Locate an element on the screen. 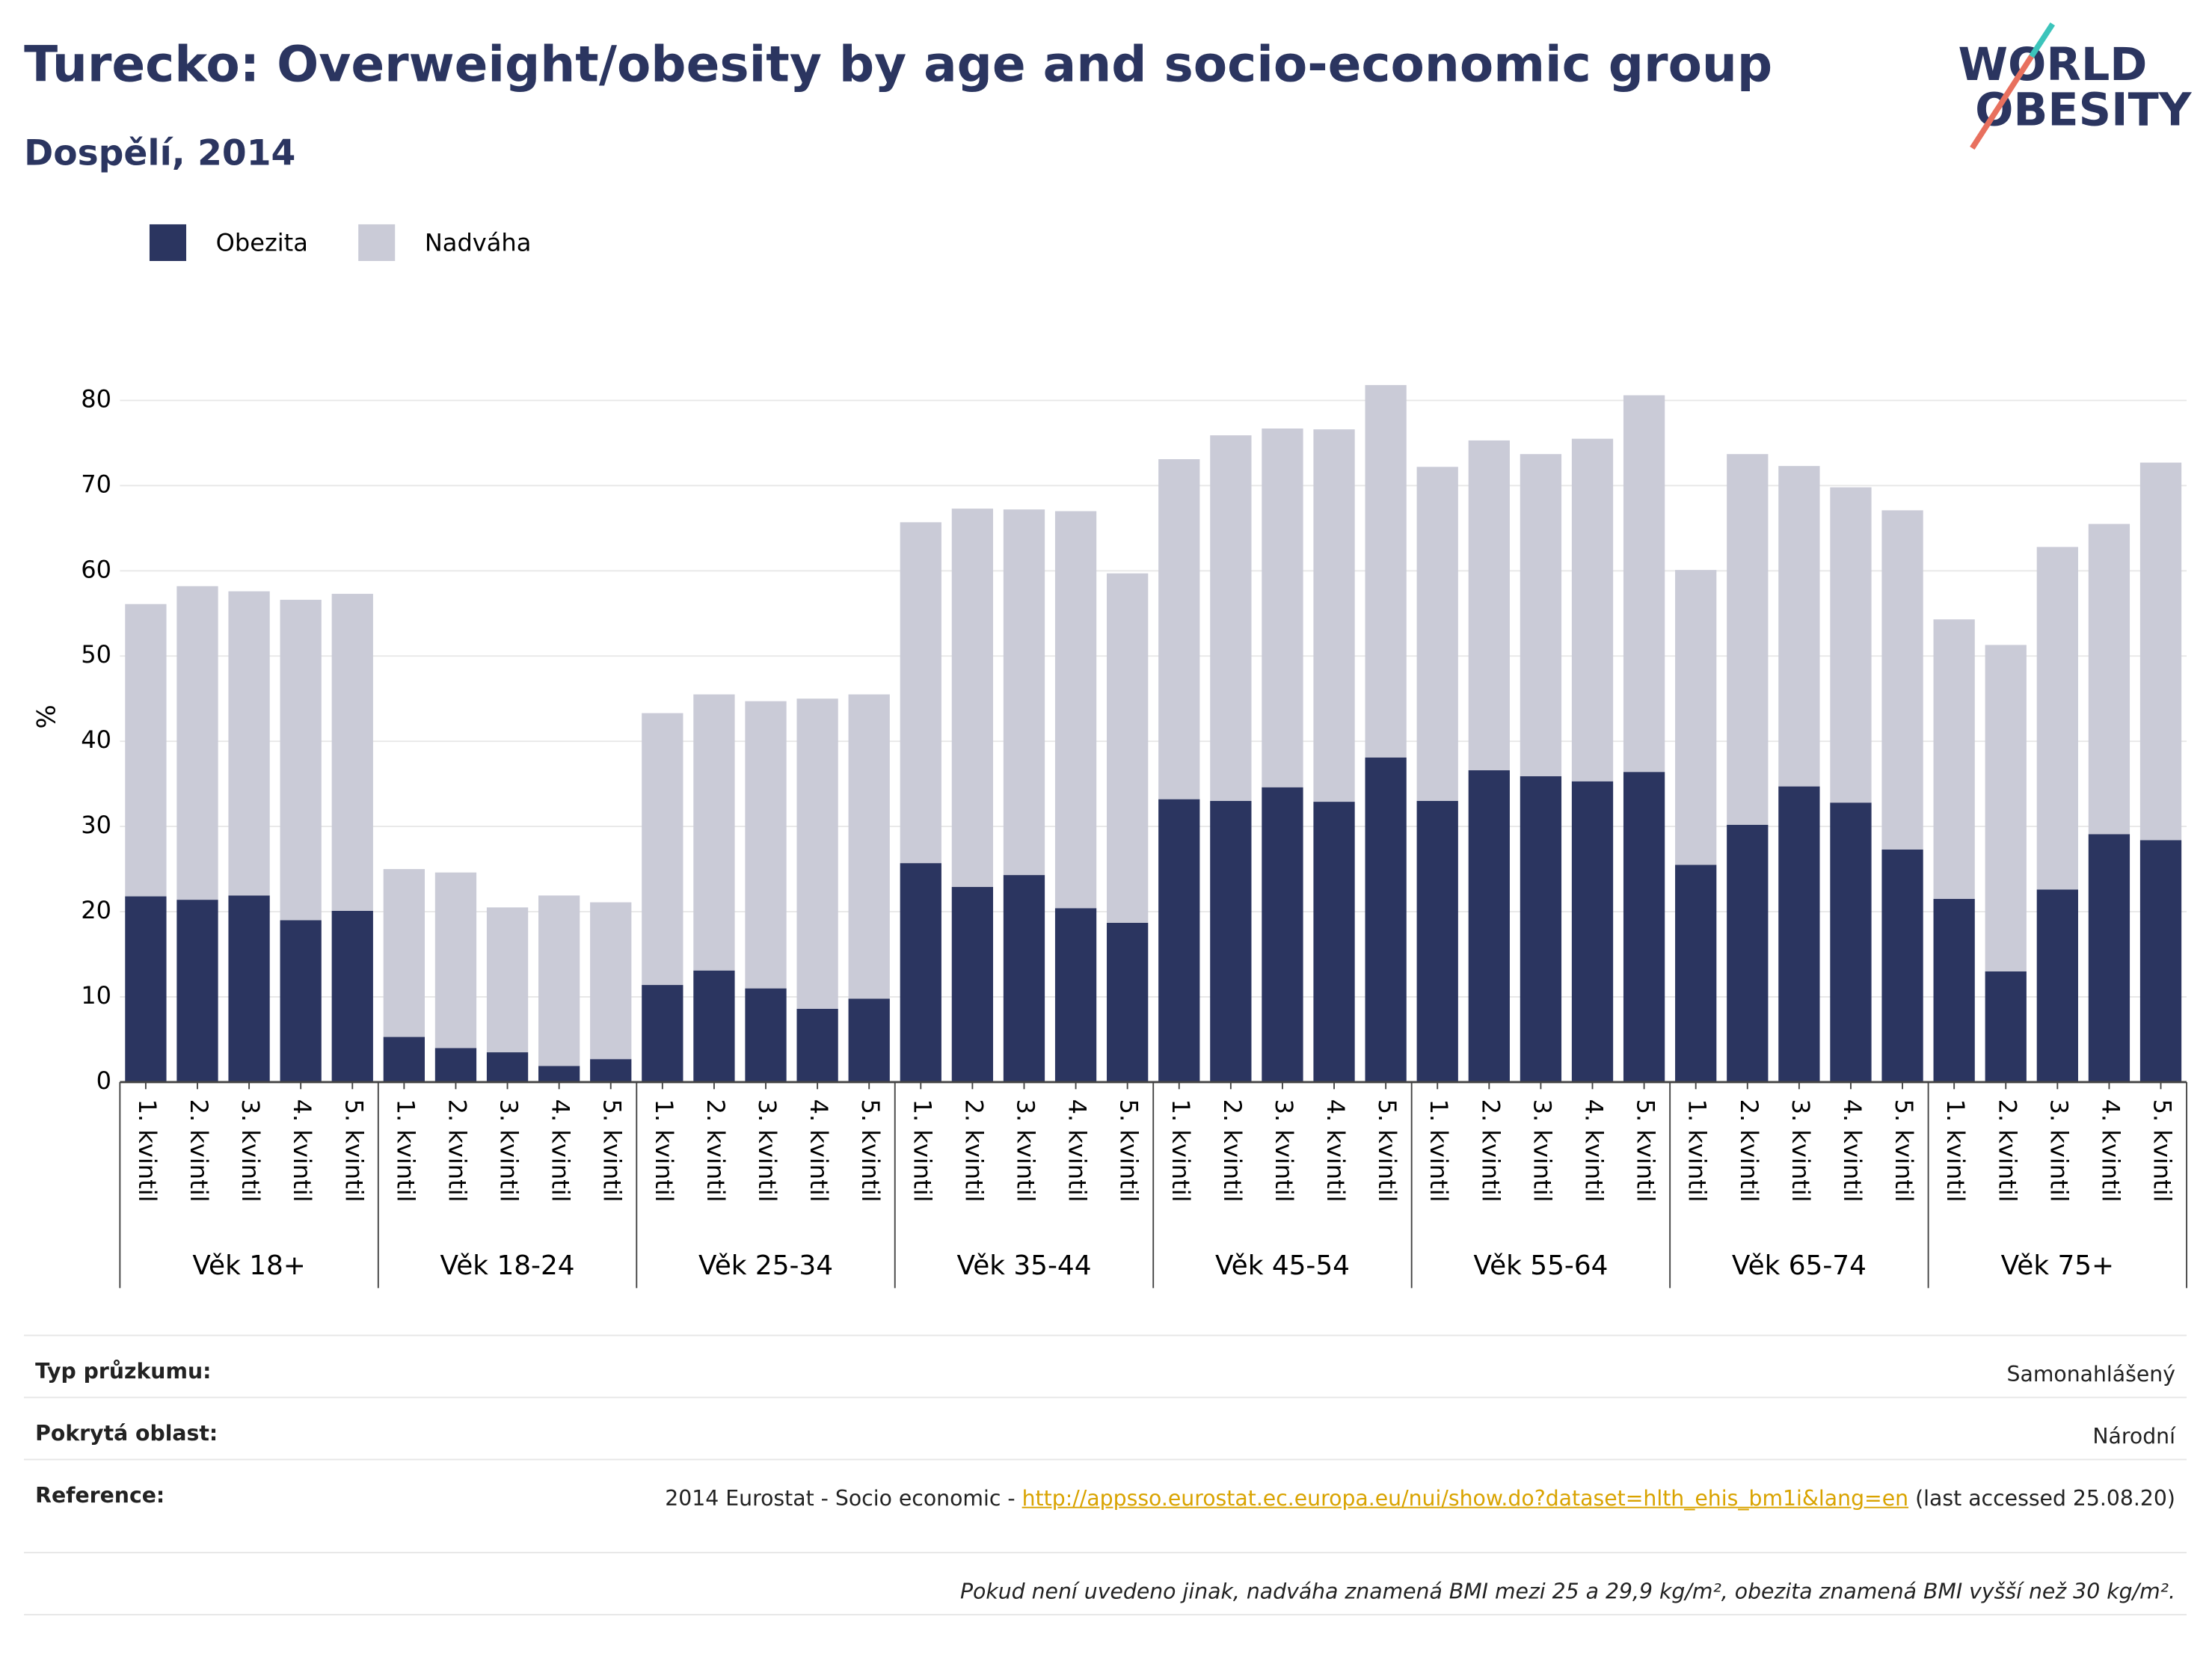  footer-value: Samonahlášený is located at coordinates (2090, 1374).